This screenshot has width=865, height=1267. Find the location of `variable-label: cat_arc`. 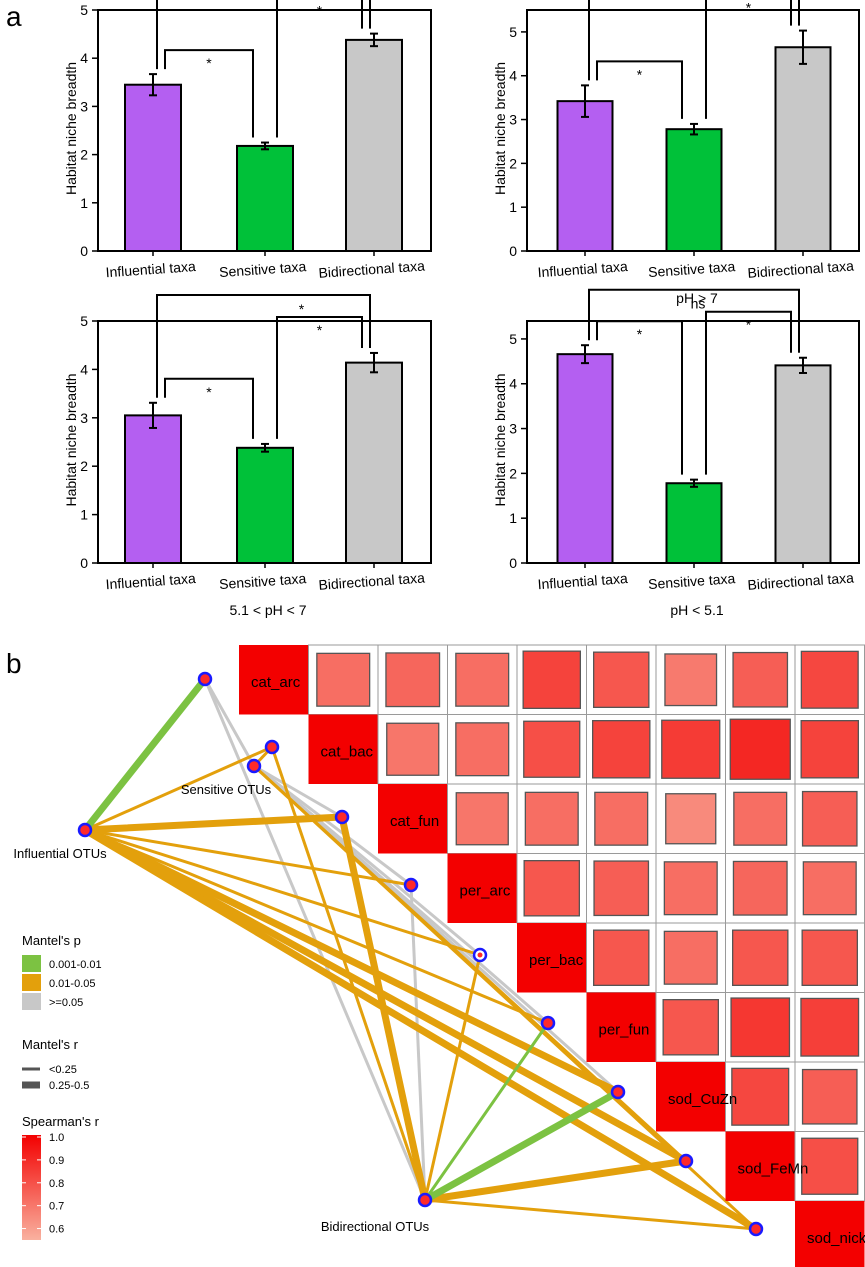

variable-label: cat_arc is located at coordinates (276, 682).